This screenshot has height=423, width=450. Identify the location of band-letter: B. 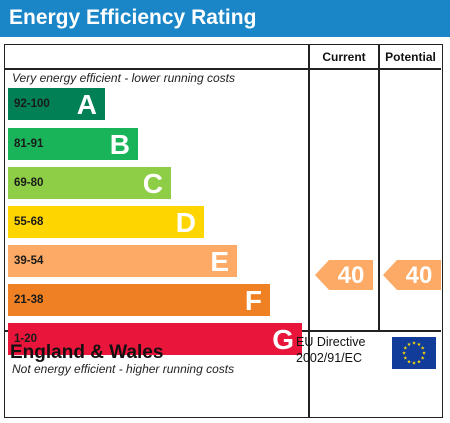
(119, 144).